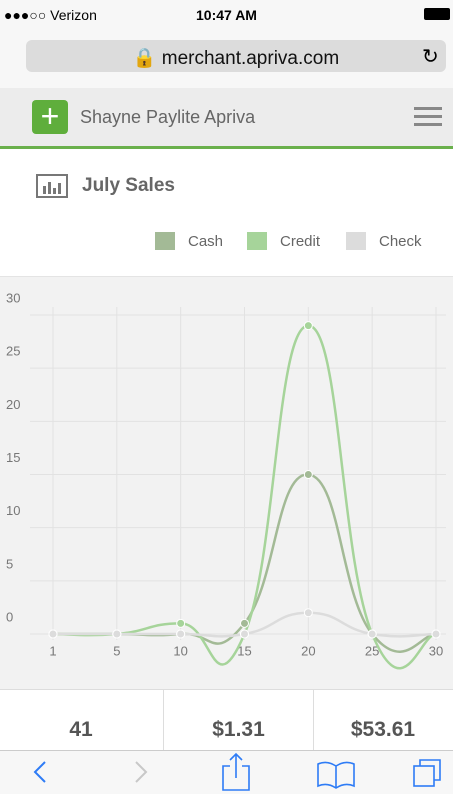  I want to click on legend: Cash Credit Check, so click(226, 242).